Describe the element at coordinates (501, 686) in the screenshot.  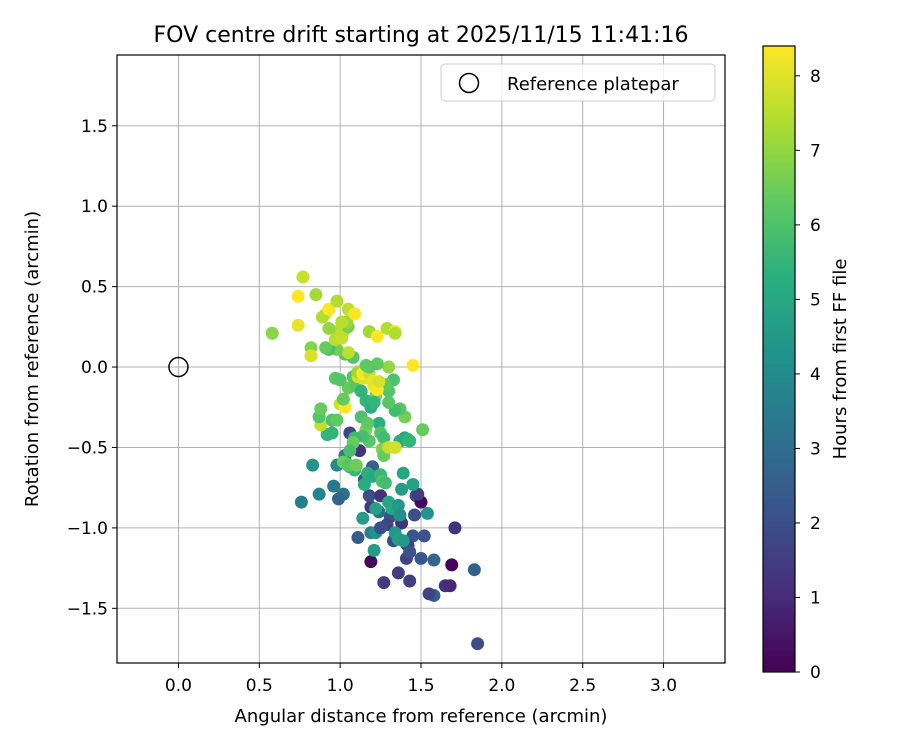
I see `x-tick-label: 2.0` at that location.